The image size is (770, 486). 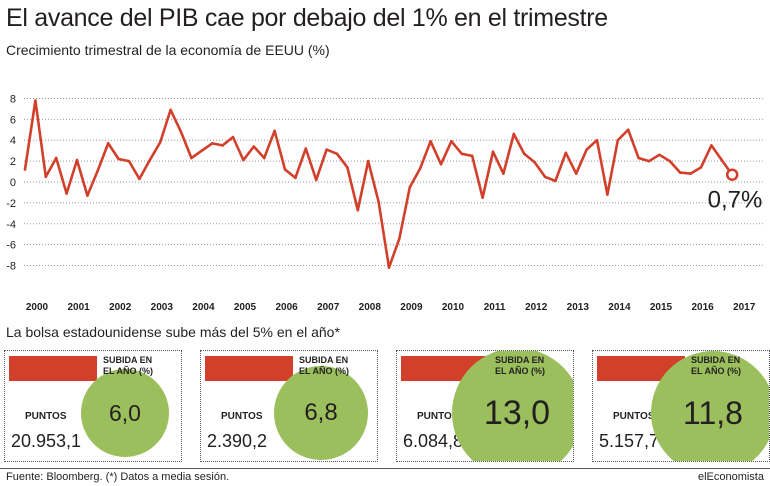 I want to click on x-tick-label: 2009, so click(x=411, y=307).